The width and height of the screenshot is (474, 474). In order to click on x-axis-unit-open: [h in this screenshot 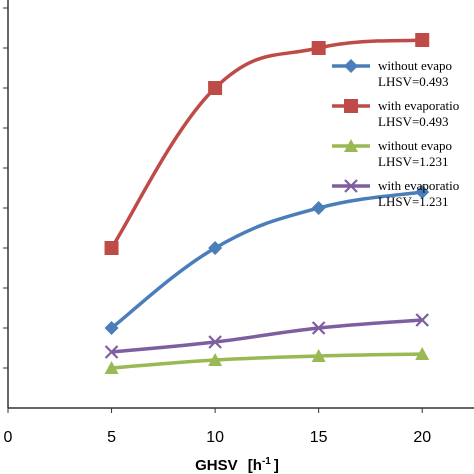, I will do `click(255, 465)`.